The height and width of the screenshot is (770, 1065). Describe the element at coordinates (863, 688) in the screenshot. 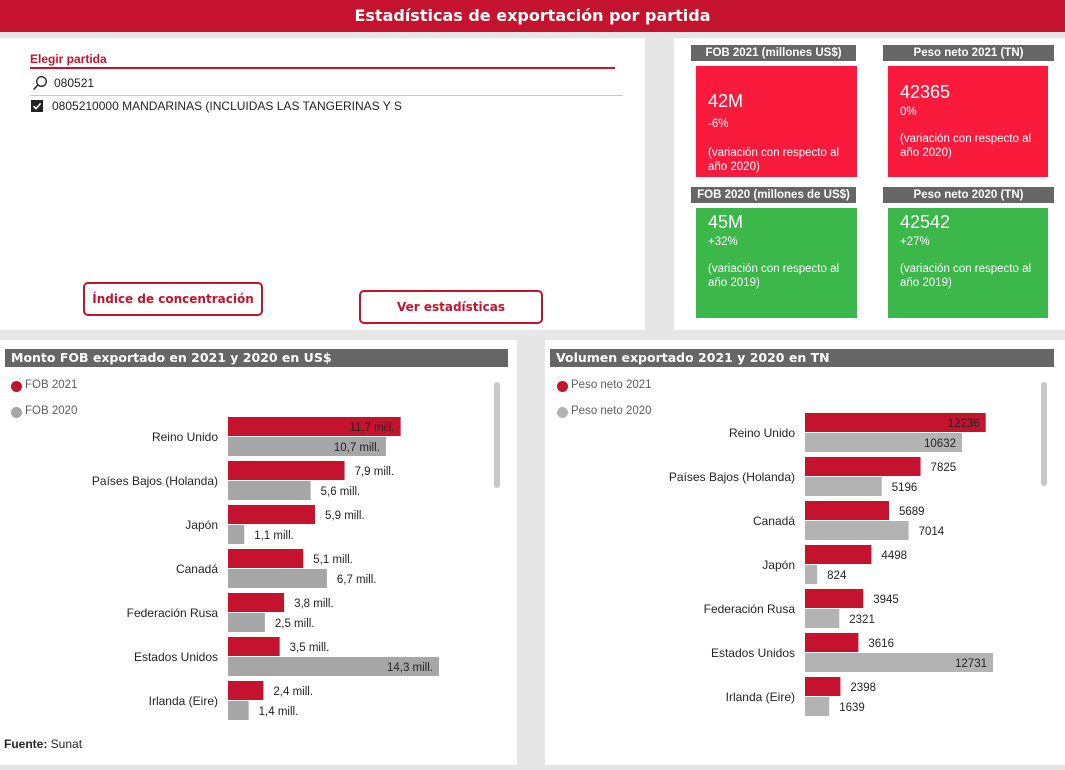

I see `data-label: 2398` at that location.